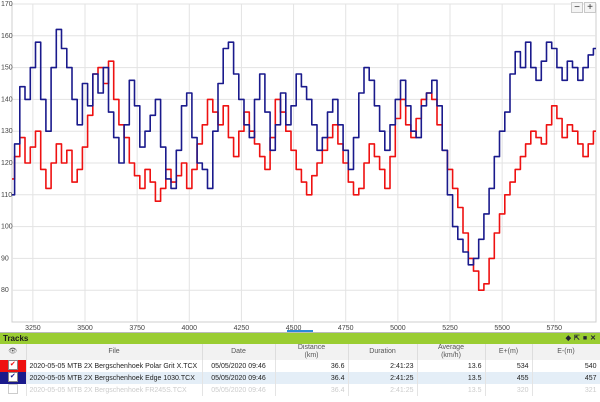 Image resolution: width=600 pixels, height=402 pixels. What do you see at coordinates (566, 378) in the screenshot?
I see `e-minus-cell: 457` at bounding box center [566, 378].